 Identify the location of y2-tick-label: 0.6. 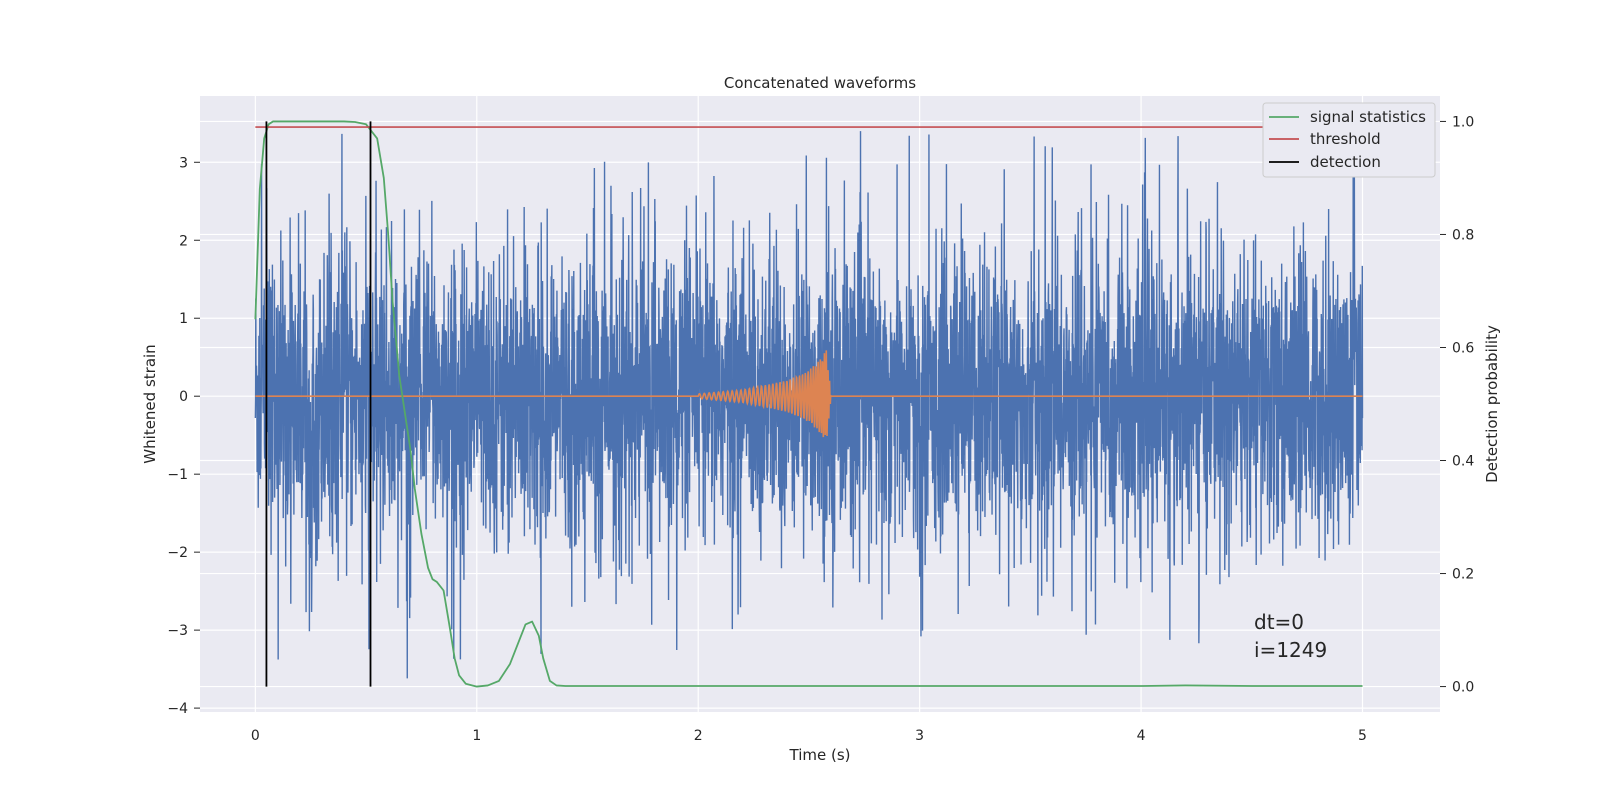
(1463, 348).